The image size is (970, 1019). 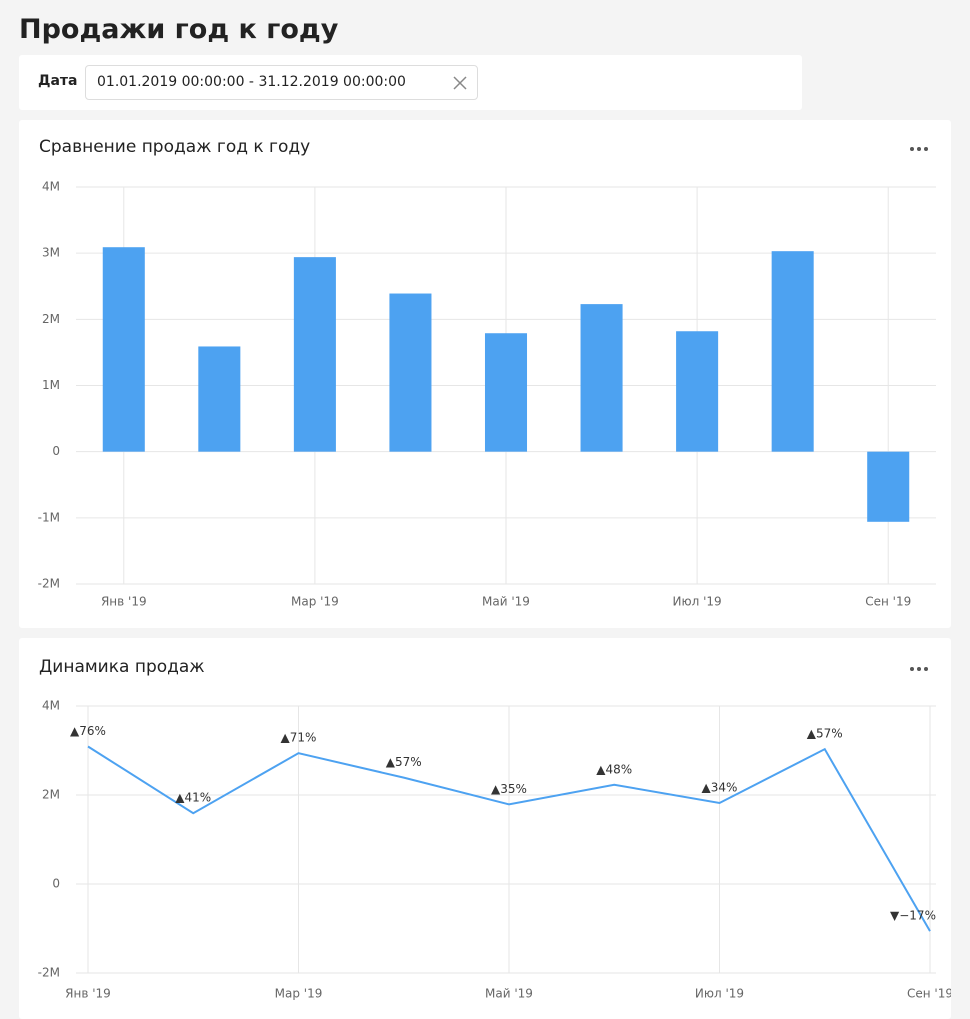 I want to click on data-label: ▼−17%, so click(x=913, y=916).